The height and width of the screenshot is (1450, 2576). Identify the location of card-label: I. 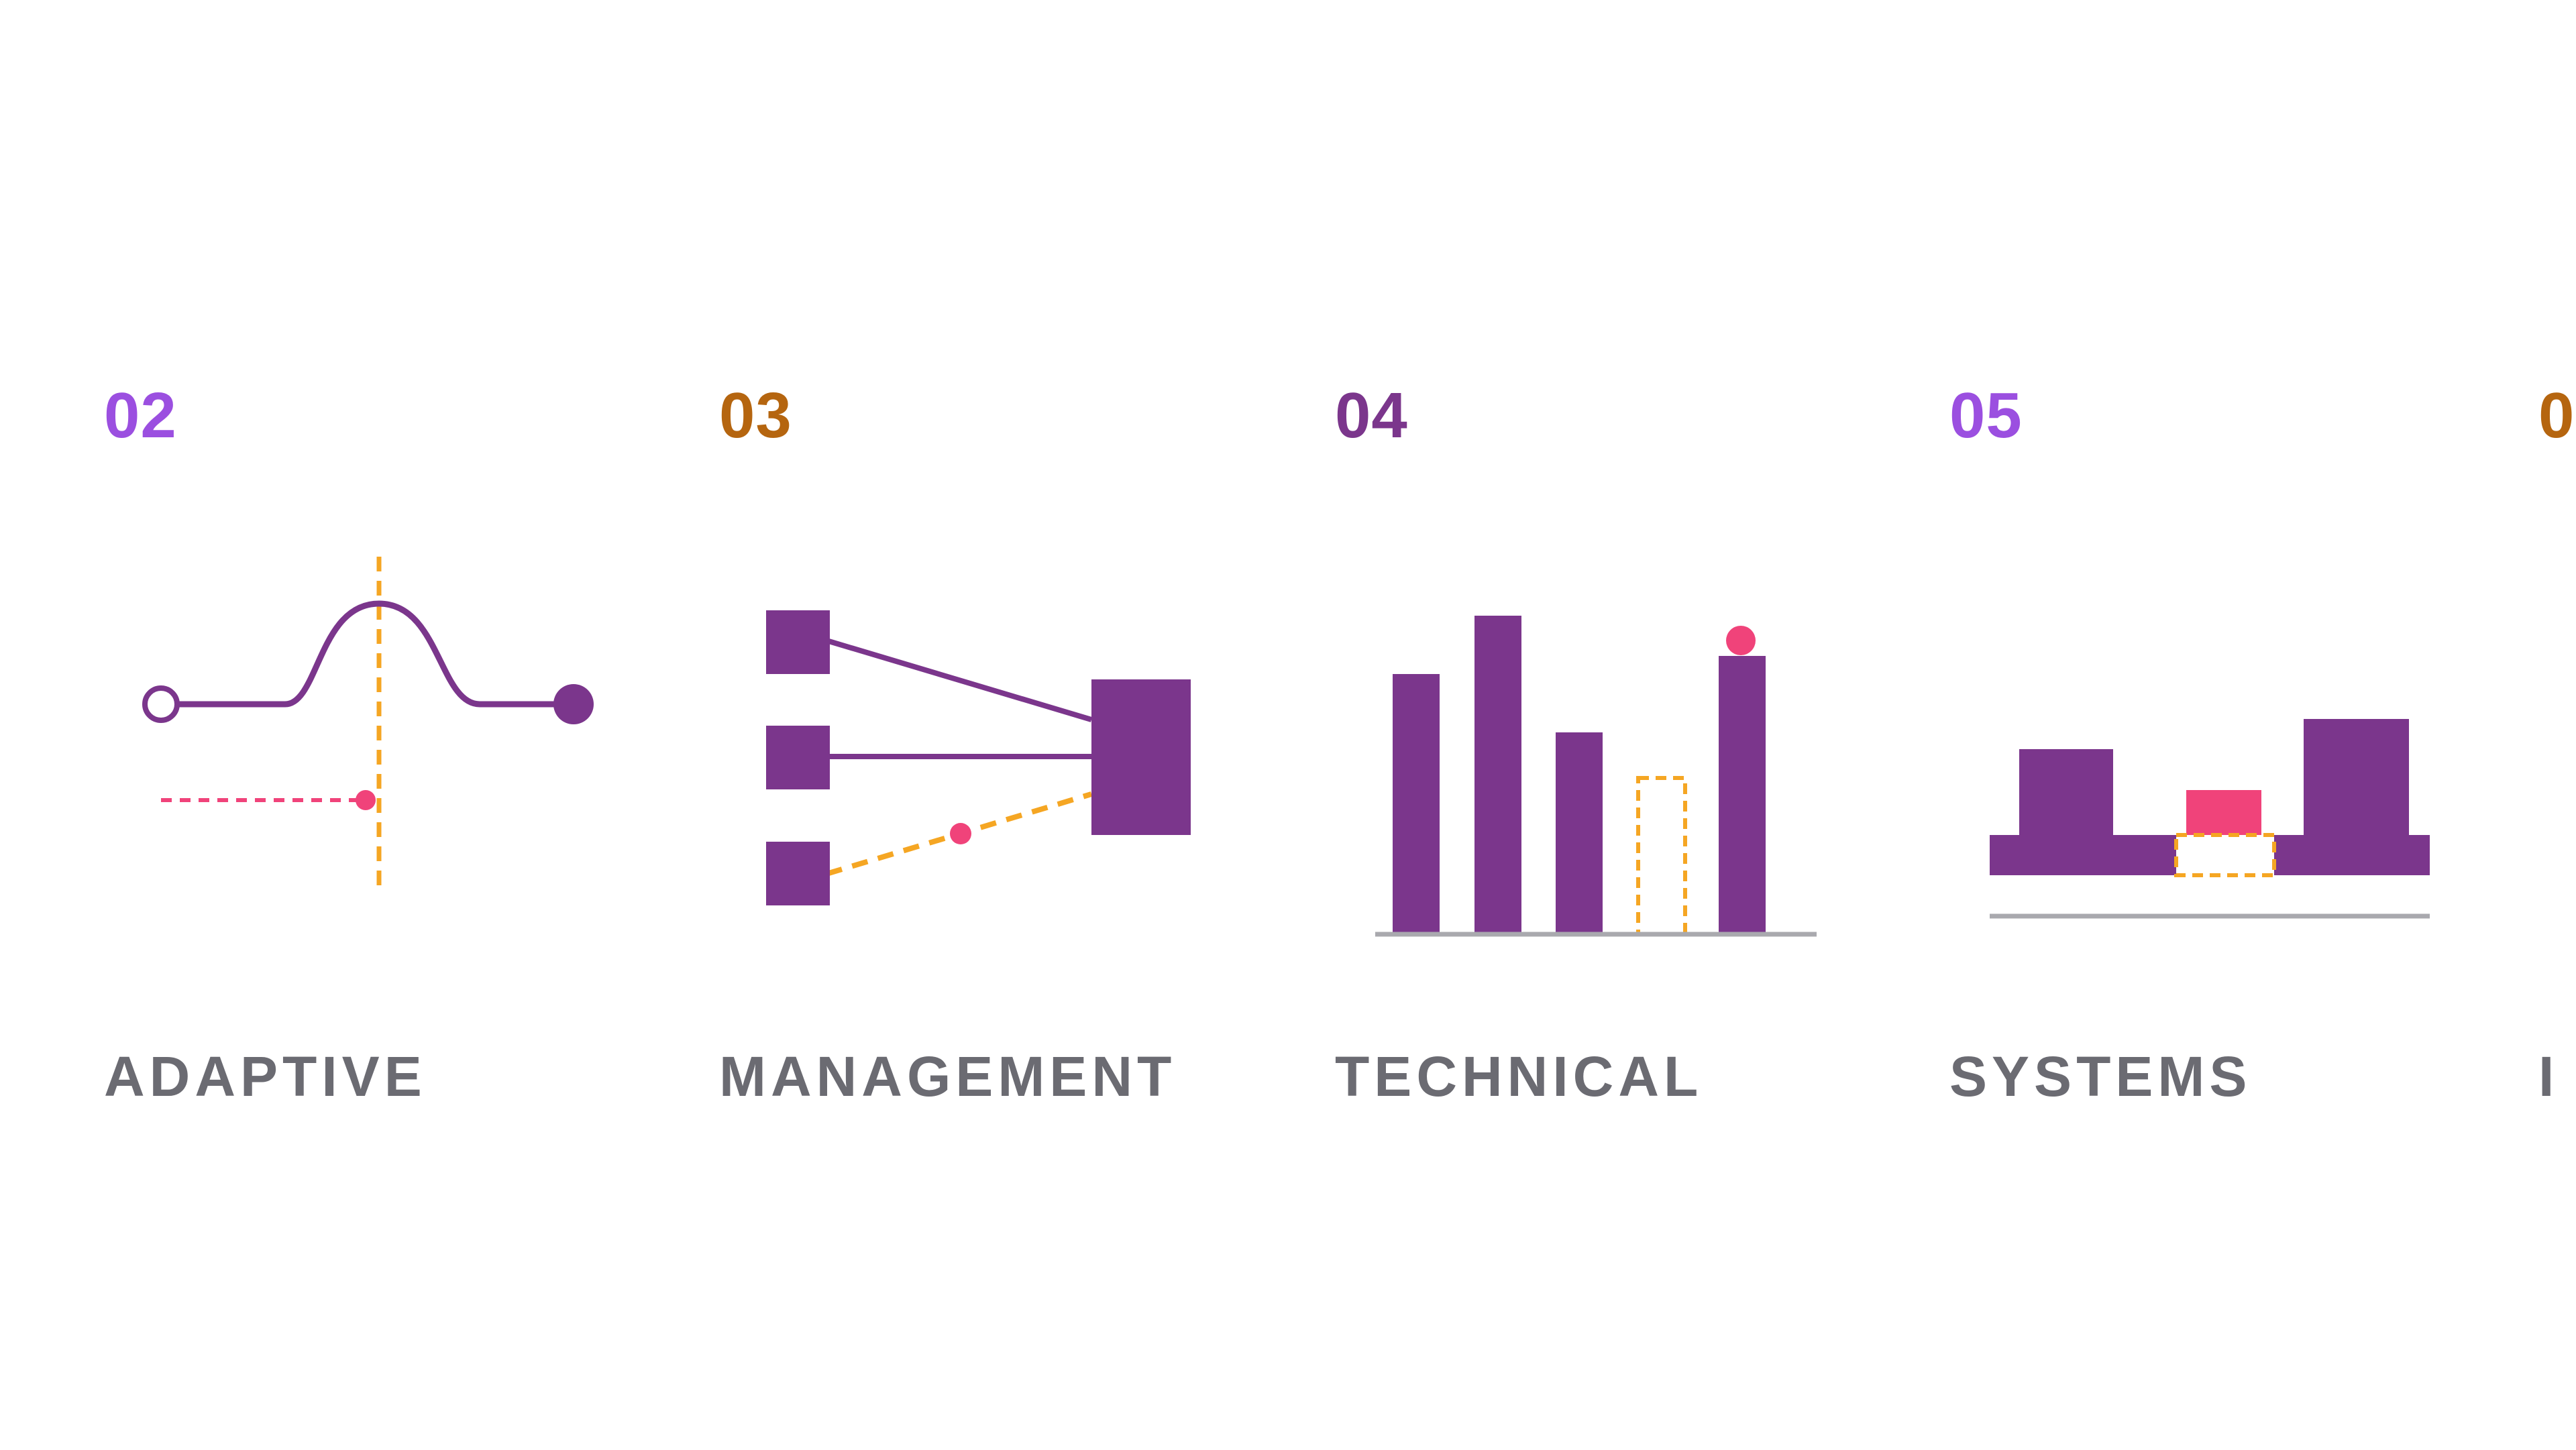
(2548, 1076).